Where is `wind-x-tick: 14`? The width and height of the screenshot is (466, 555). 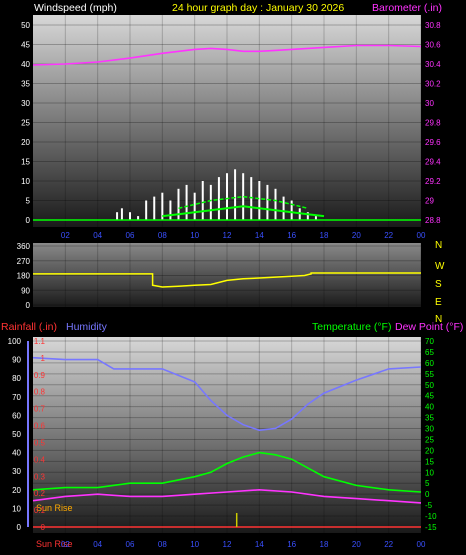 wind-x-tick: 14 is located at coordinates (259, 235).